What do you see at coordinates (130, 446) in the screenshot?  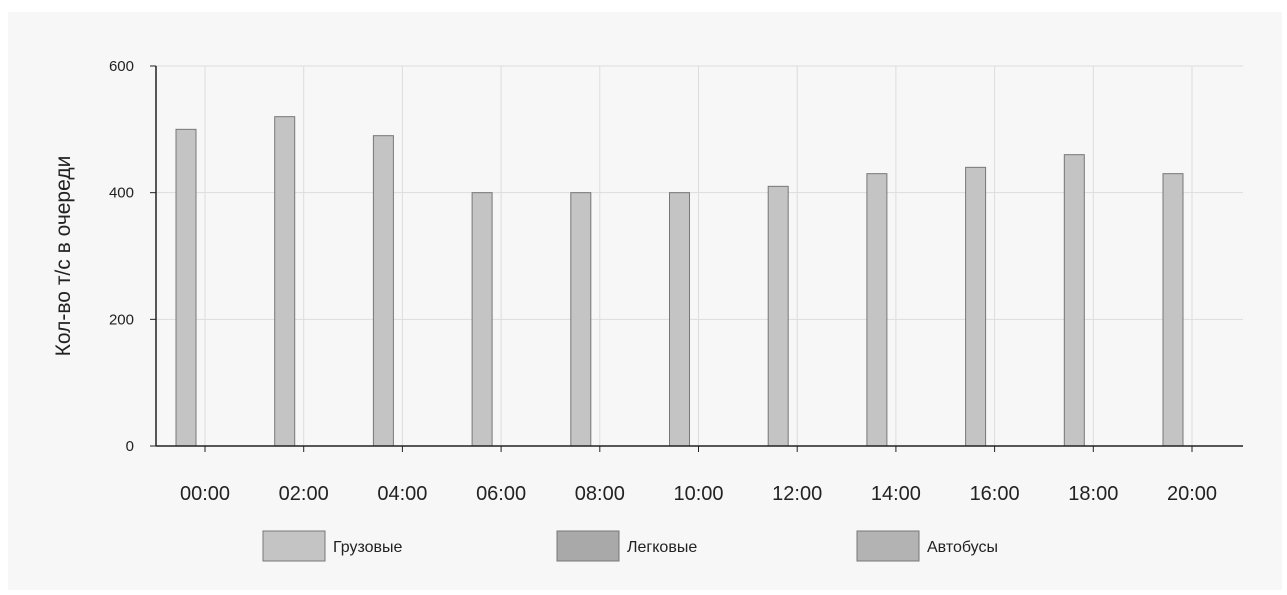 I see `y-tick-label: 0` at bounding box center [130, 446].